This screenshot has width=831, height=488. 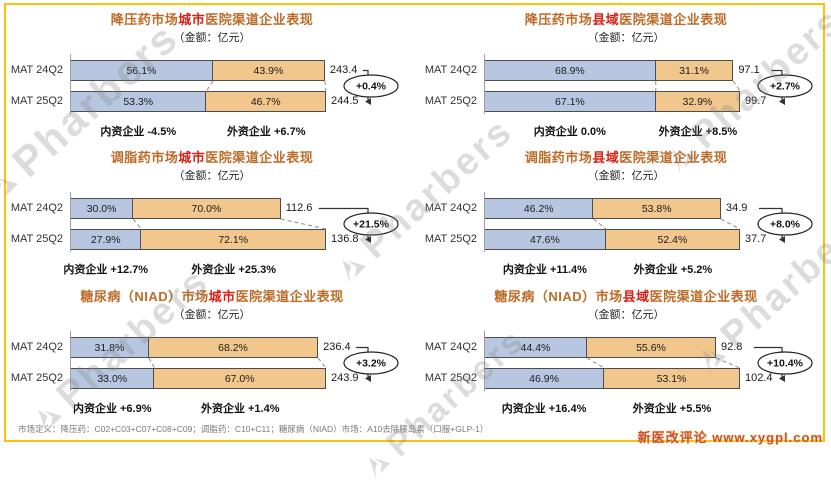 I want to click on total-value-label: 92.8, so click(x=731, y=347).